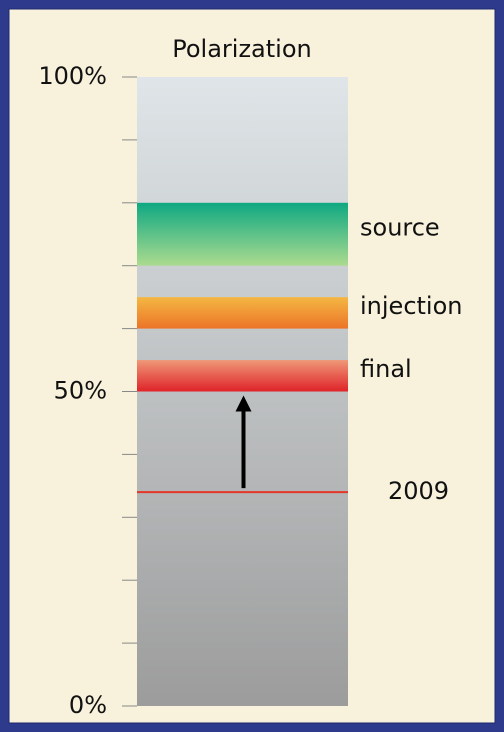  Describe the element at coordinates (418, 491) in the screenshot. I see `line-label: 2009` at that location.